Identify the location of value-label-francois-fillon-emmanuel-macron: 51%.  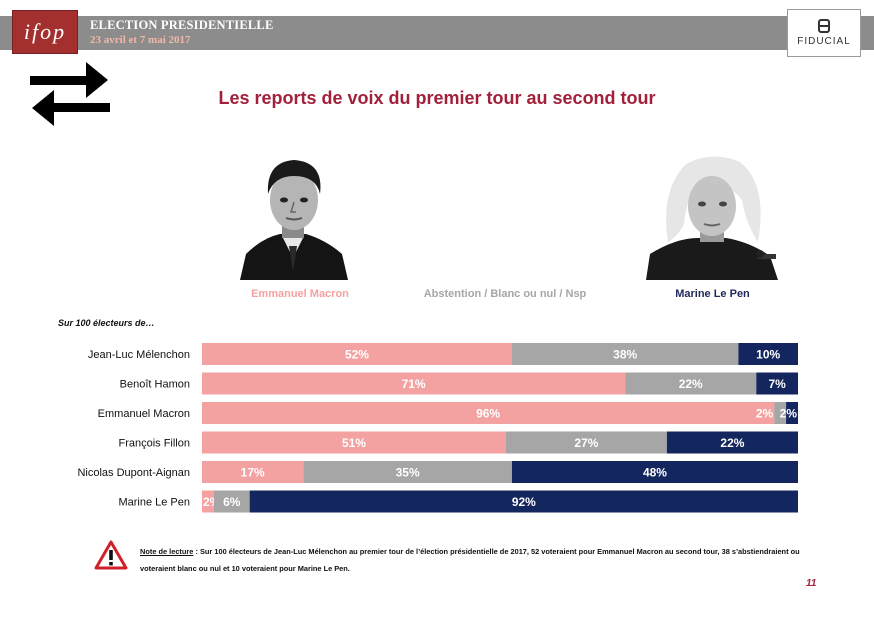
(354, 443).